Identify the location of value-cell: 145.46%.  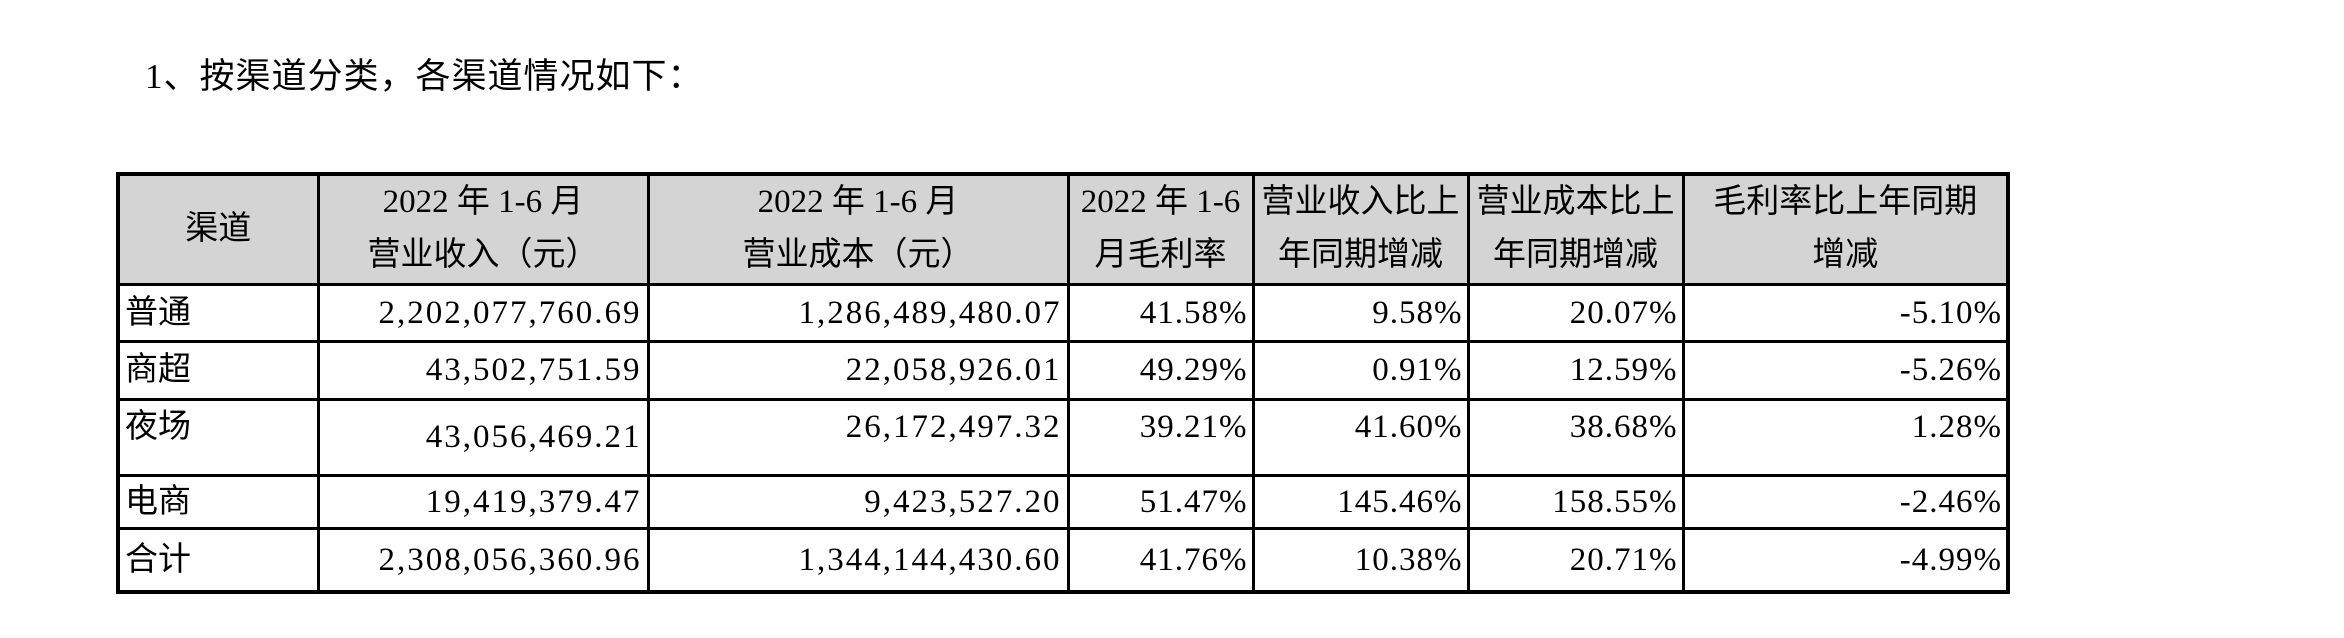
(1360, 501).